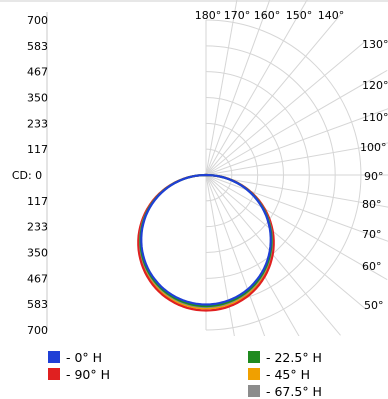 This screenshot has height=399, width=388. Describe the element at coordinates (344, 335) in the screenshot. I see `angle-label: 40°` at that location.